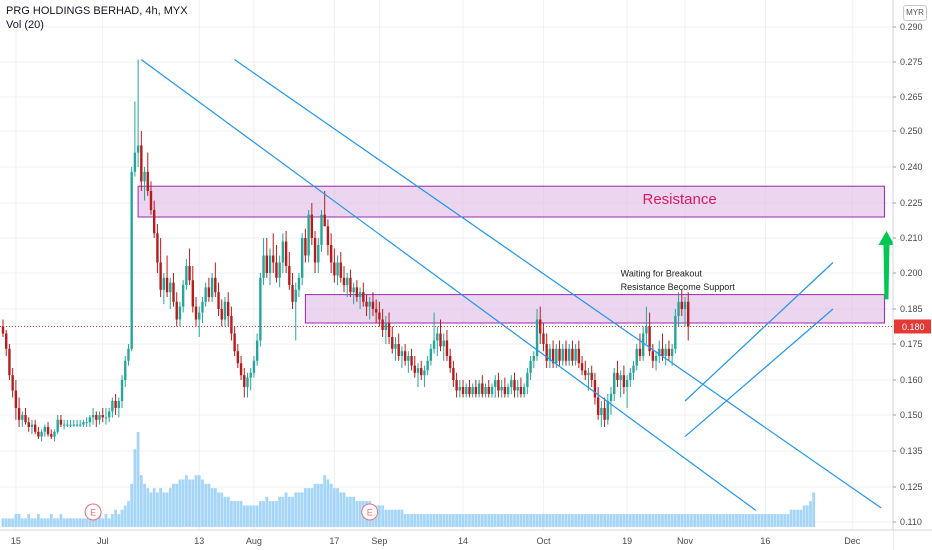 The width and height of the screenshot is (932, 550). What do you see at coordinates (463, 541) in the screenshot?
I see `time-tick-label: 14` at bounding box center [463, 541].